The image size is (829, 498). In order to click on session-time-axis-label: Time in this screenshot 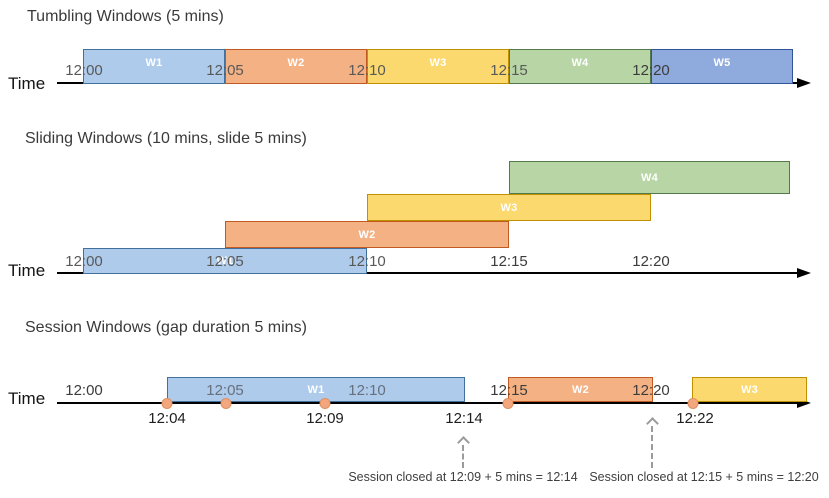, I will do `click(27, 398)`.